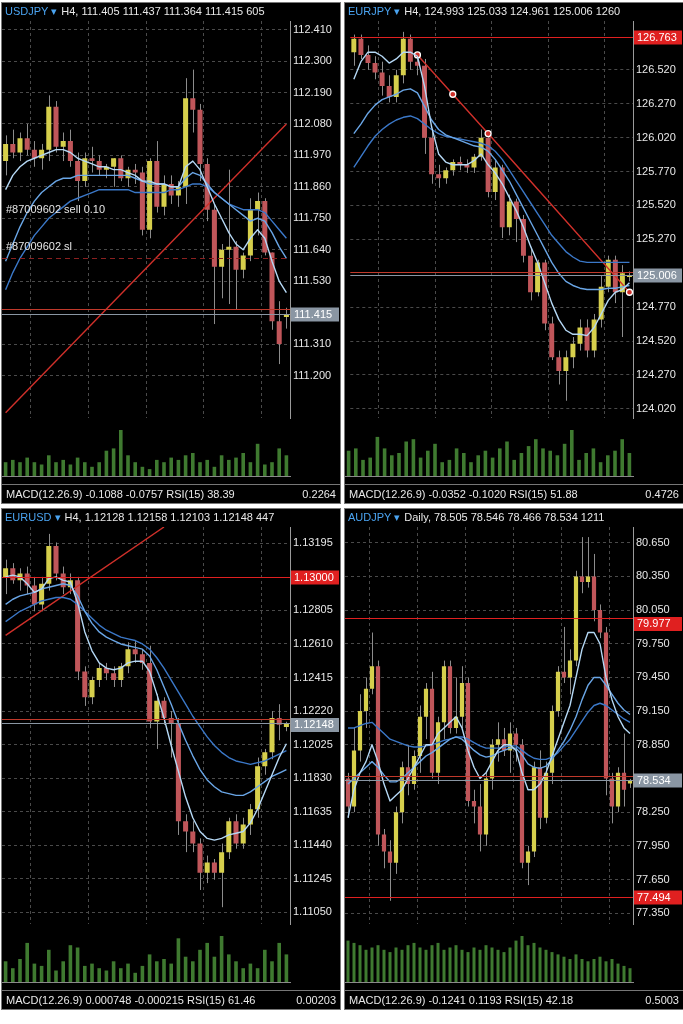  I want to click on y-tick-label: 124.020, so click(656, 407).